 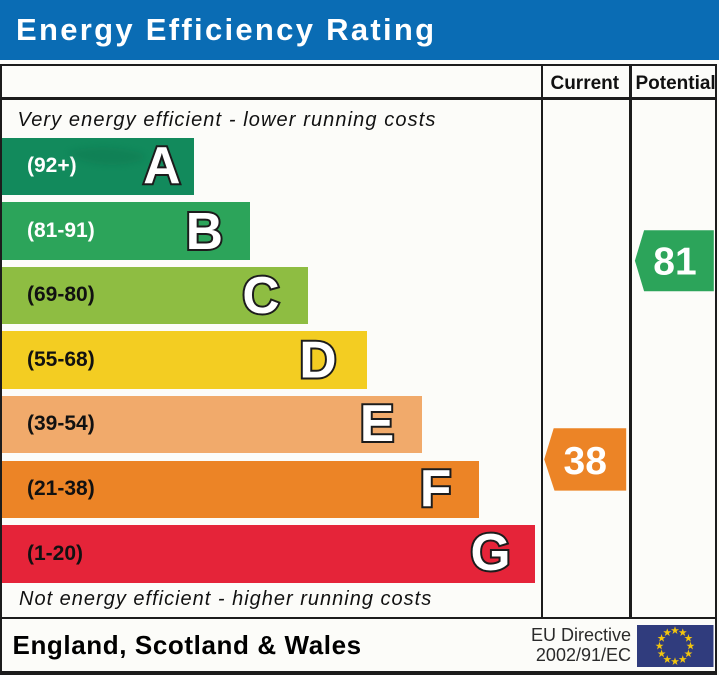 What do you see at coordinates (490, 552) in the screenshot?
I see `svg-text: G` at bounding box center [490, 552].